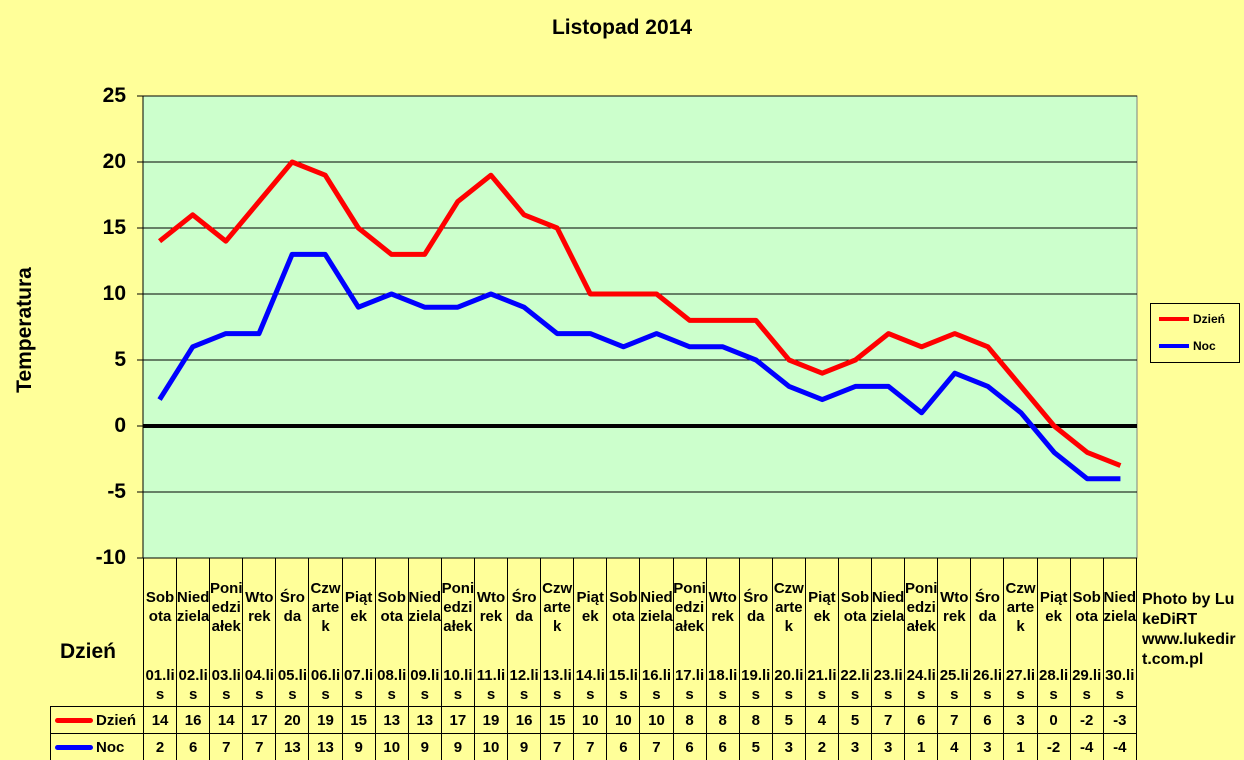 The height and width of the screenshot is (760, 1244). I want to click on y-tick-label: 20, so click(93, 162).